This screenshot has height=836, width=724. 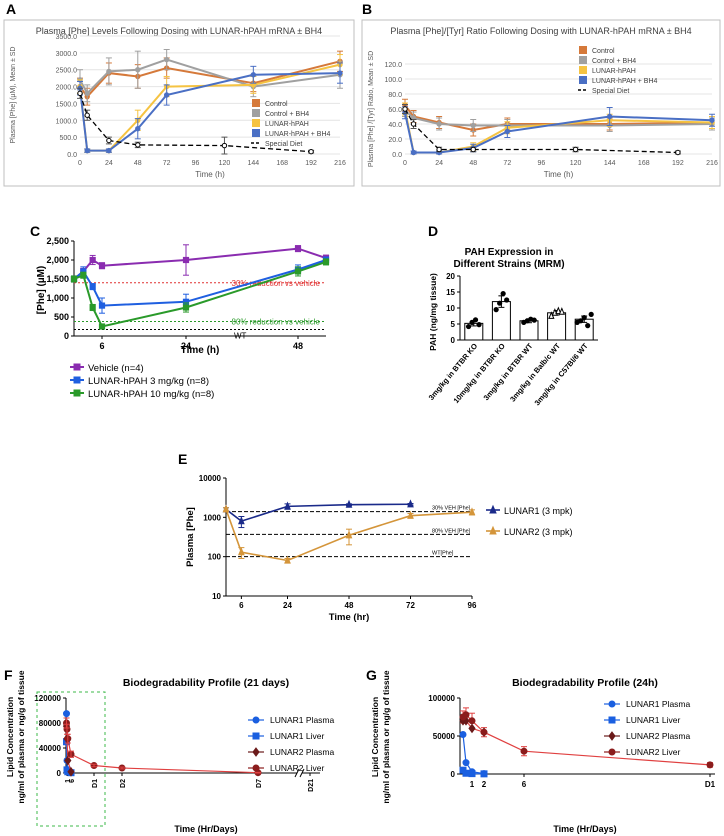 What do you see at coordinates (610, 91) in the screenshot?
I see `chart-b-legend-label: Special Diet` at bounding box center [610, 91].